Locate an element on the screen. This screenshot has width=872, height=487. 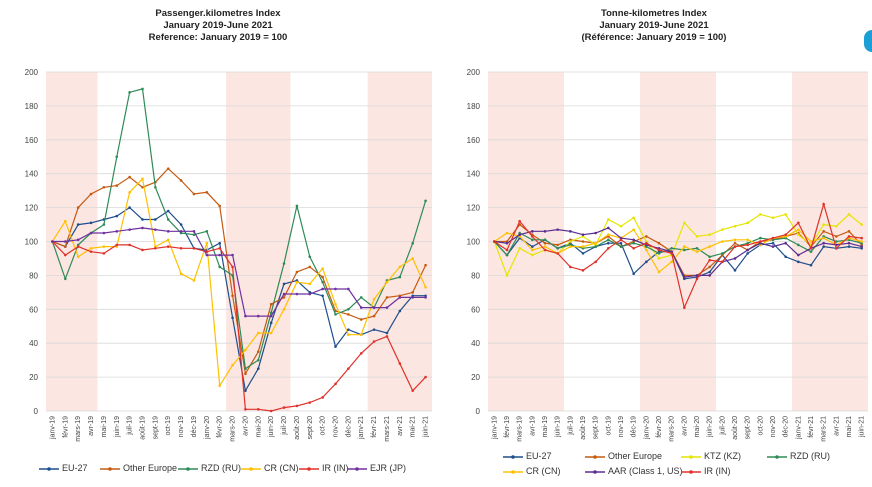
y-tick-label: 40 is located at coordinates (33, 343).